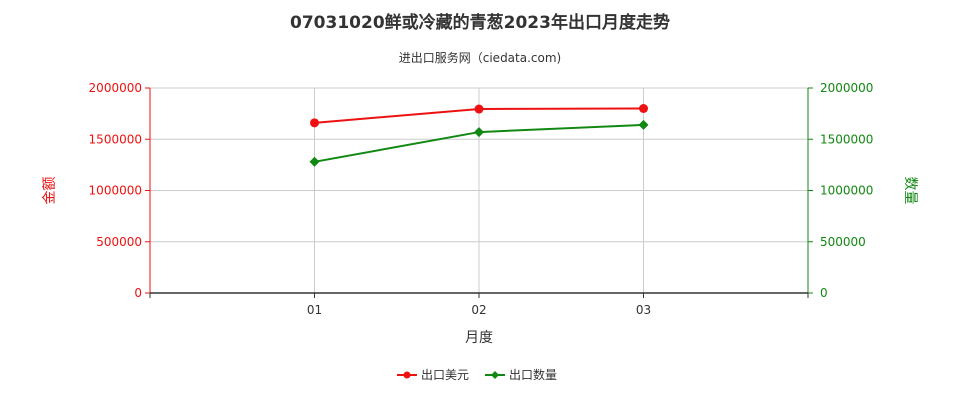 The image size is (960, 400). I want to click on x-tick-label: 02, so click(478, 310).